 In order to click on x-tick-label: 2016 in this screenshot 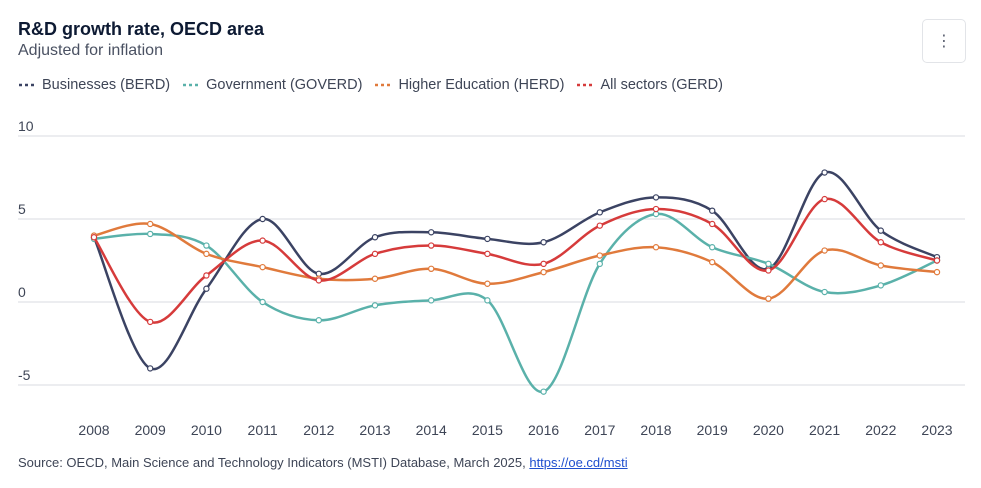, I will do `click(543, 430)`.